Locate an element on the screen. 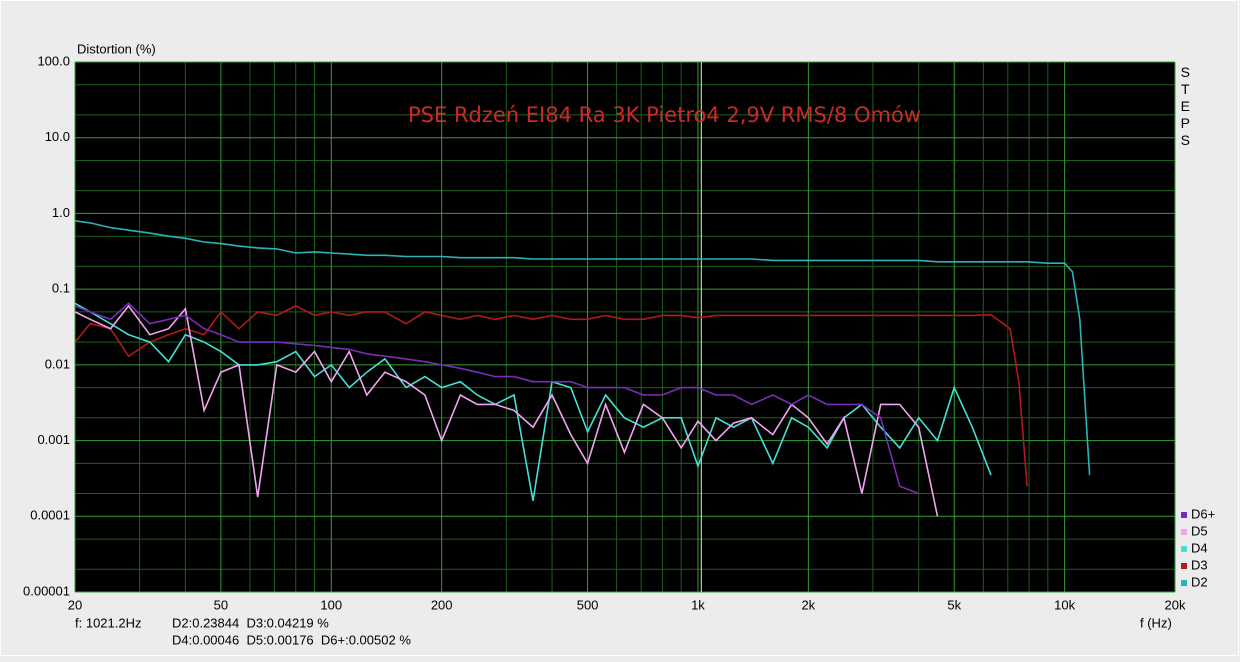 This screenshot has height=662, width=1240. y-tick-label: 0.001 is located at coordinates (53, 439).